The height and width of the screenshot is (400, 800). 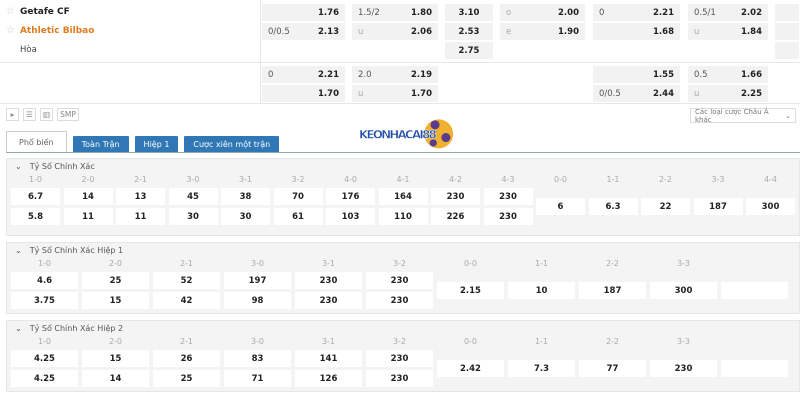 What do you see at coordinates (663, 93) in the screenshot?
I see `odds-value: 2.44` at bounding box center [663, 93].